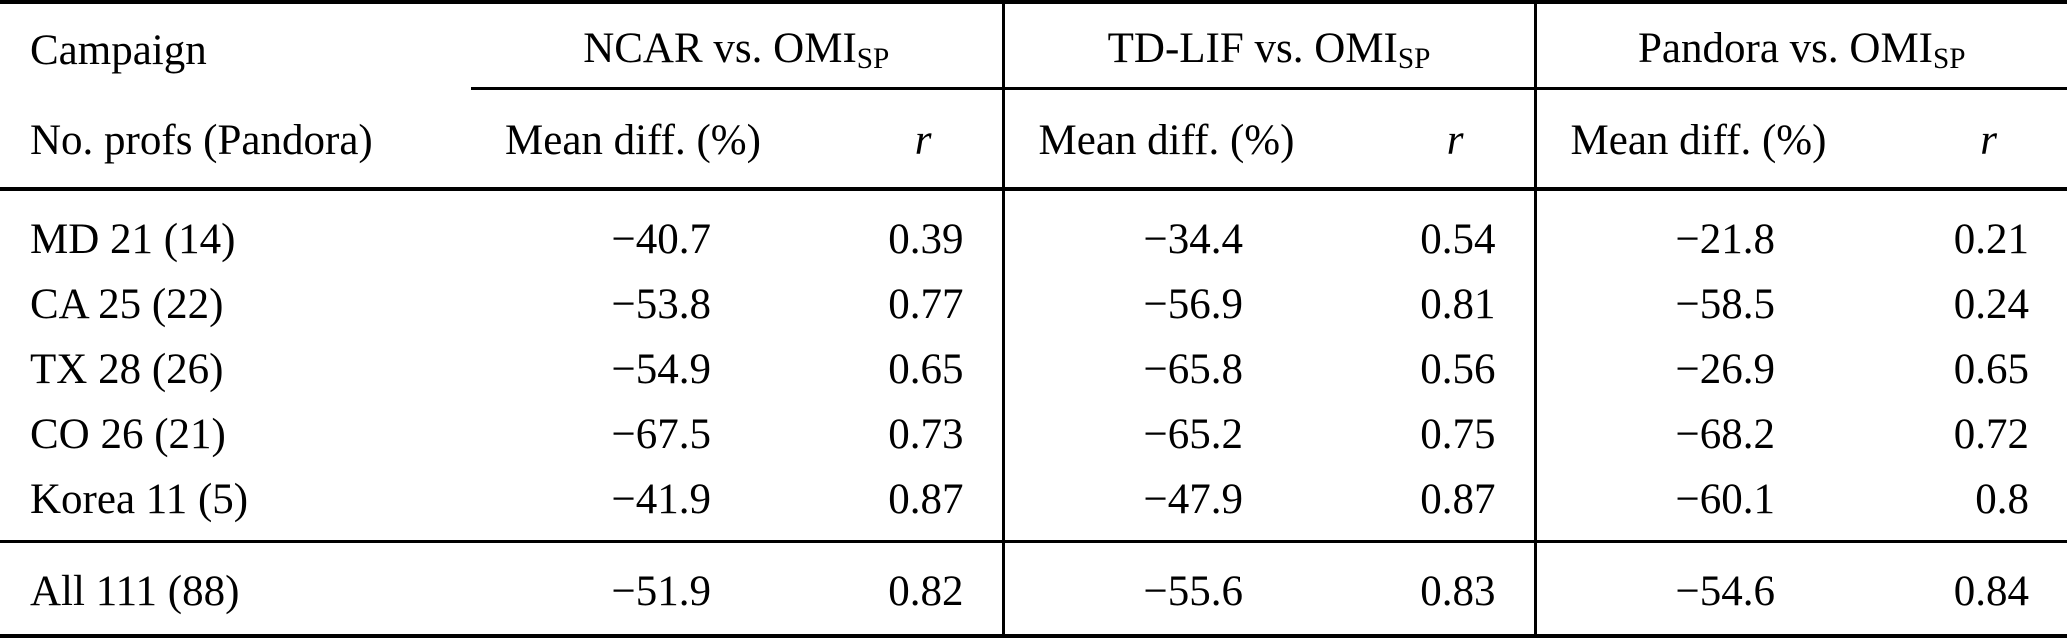 The width and height of the screenshot is (2067, 639). What do you see at coordinates (1158, 505) in the screenshot?
I see `mean-diff-cell: −47.9` at bounding box center [1158, 505].